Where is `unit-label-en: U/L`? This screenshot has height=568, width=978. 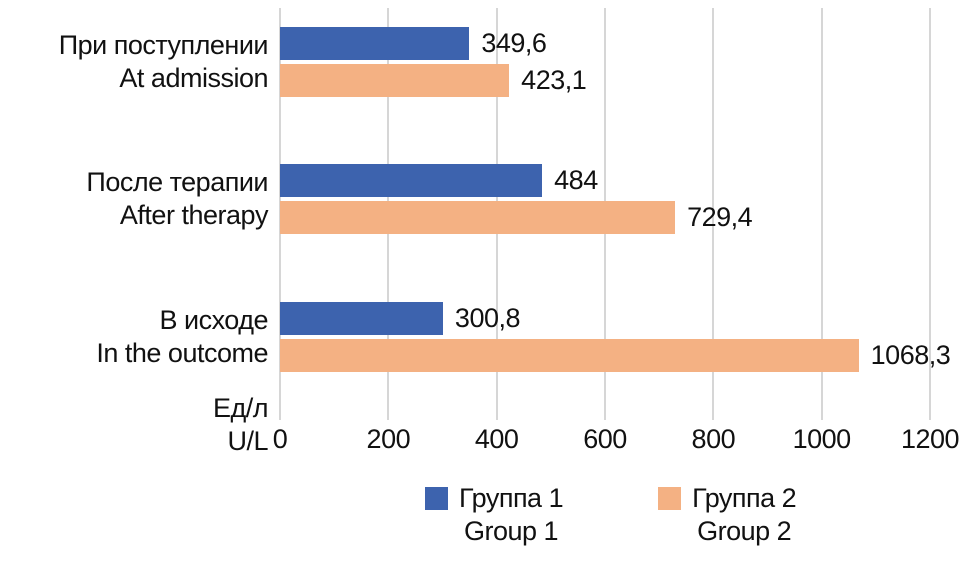
unit-label-en: U/L is located at coordinates (247, 441).